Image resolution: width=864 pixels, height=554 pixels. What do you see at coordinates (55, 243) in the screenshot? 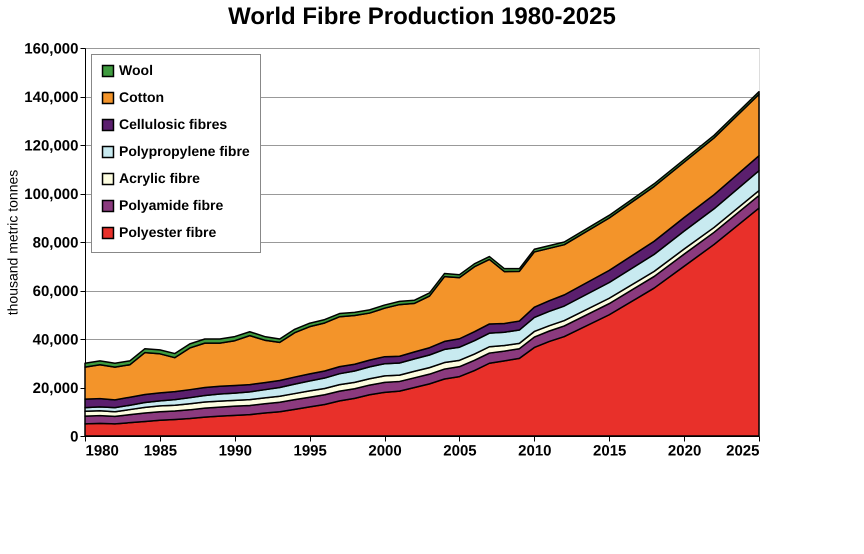
I see `y-tick-label: 80,000` at bounding box center [55, 243].